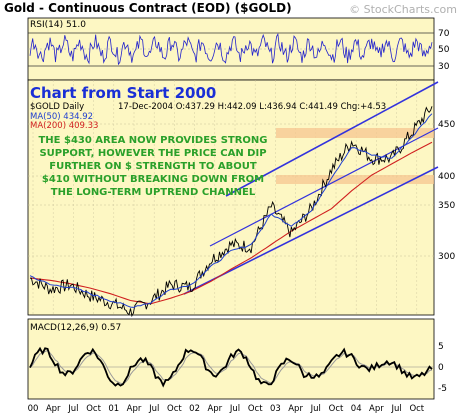 This screenshot has width=463, height=420. Describe the element at coordinates (231, 49) in the screenshot. I see `rsi-line` at that location.